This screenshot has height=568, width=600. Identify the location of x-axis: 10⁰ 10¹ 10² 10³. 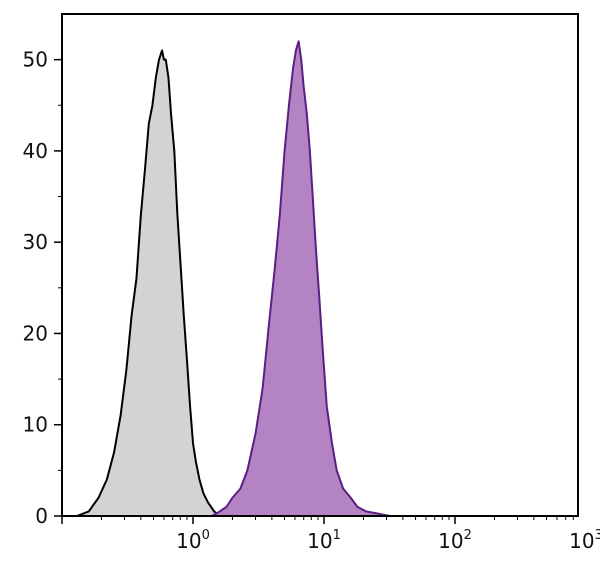
(330, 534).